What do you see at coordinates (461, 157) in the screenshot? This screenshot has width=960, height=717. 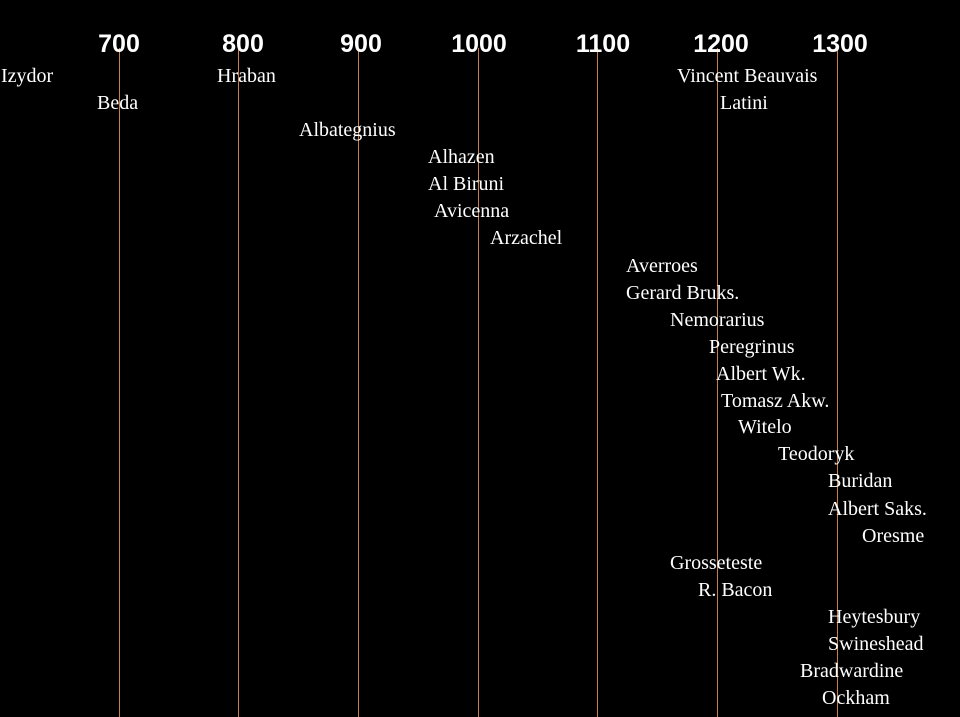 I see `scholar-alhazen: Alhazen` at bounding box center [461, 157].